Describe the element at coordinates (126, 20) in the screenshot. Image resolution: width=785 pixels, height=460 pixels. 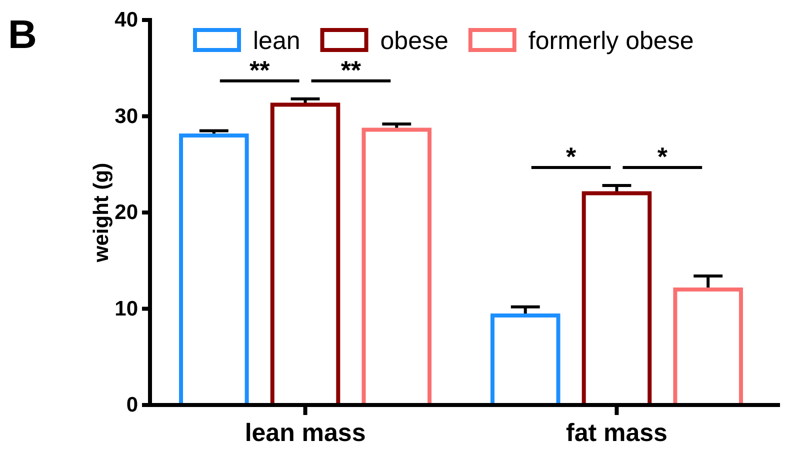
I see `y-tick-label: 40` at that location.